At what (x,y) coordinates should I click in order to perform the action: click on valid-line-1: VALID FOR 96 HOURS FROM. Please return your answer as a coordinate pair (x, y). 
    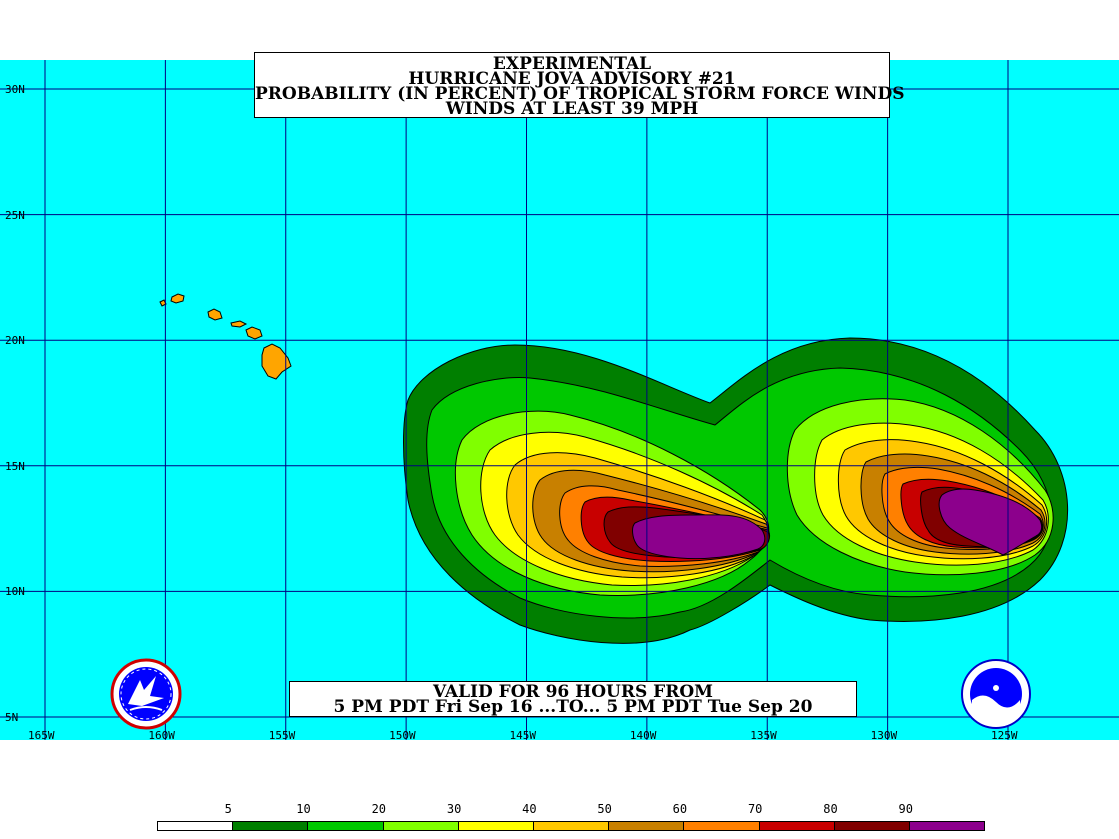
    Looking at the image, I should click on (573, 692).